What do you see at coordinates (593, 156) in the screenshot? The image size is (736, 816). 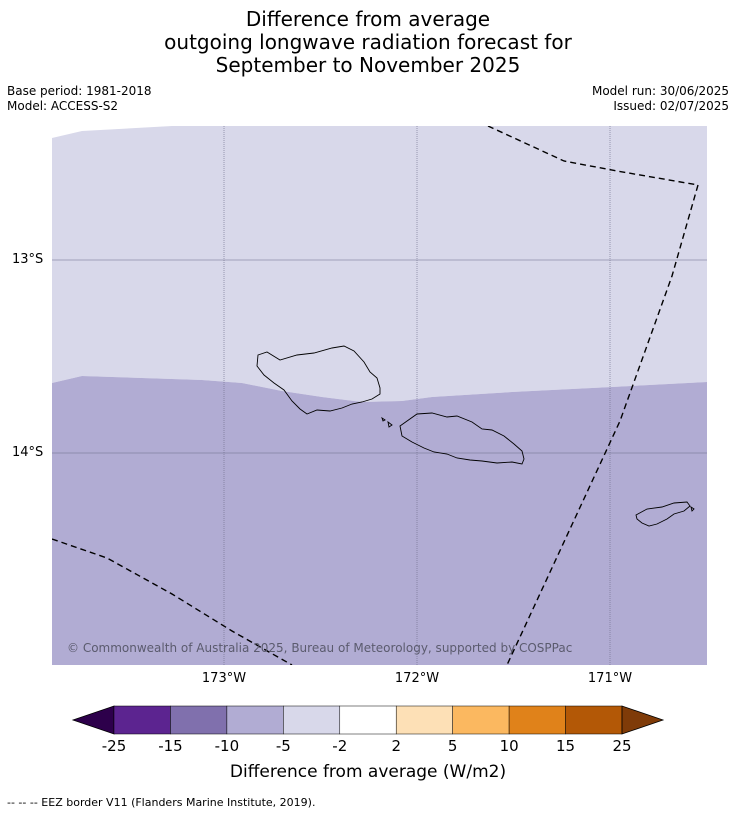 I see `eez-border-north` at bounding box center [593, 156].